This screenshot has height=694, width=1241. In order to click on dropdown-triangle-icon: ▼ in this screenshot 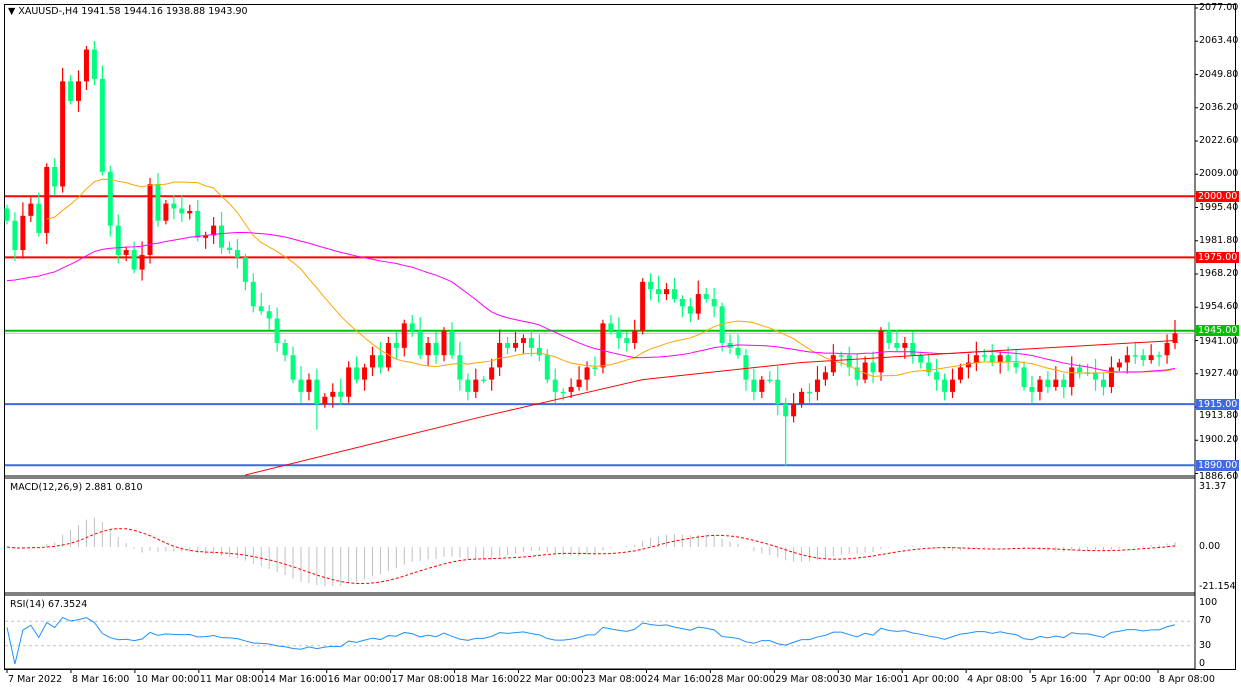, I will do `click(12, 11)`.